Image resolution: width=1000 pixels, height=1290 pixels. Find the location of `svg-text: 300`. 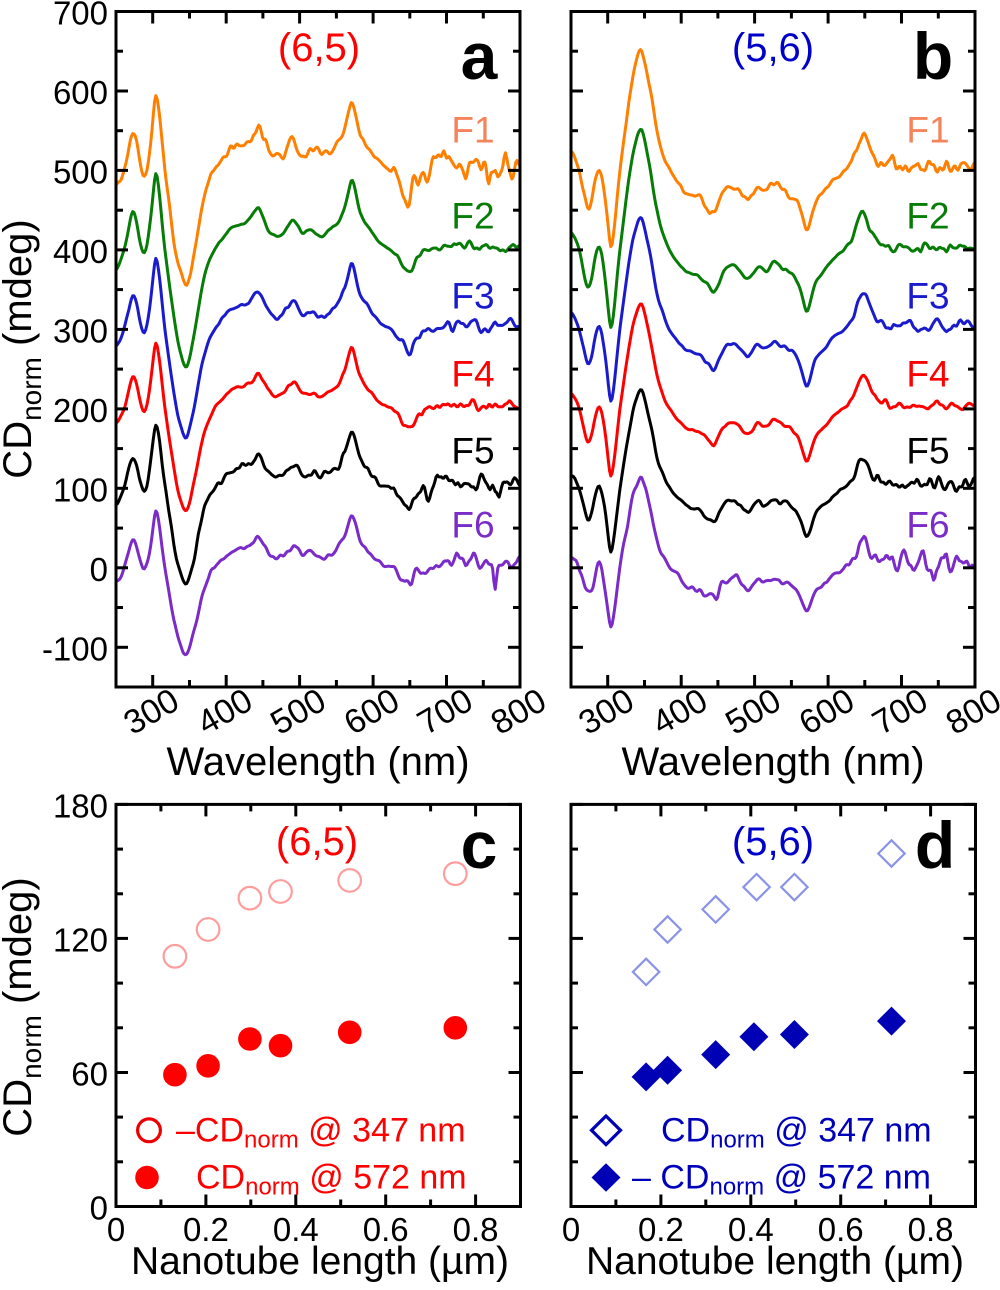

svg-text: 300 is located at coordinates (80, 331).